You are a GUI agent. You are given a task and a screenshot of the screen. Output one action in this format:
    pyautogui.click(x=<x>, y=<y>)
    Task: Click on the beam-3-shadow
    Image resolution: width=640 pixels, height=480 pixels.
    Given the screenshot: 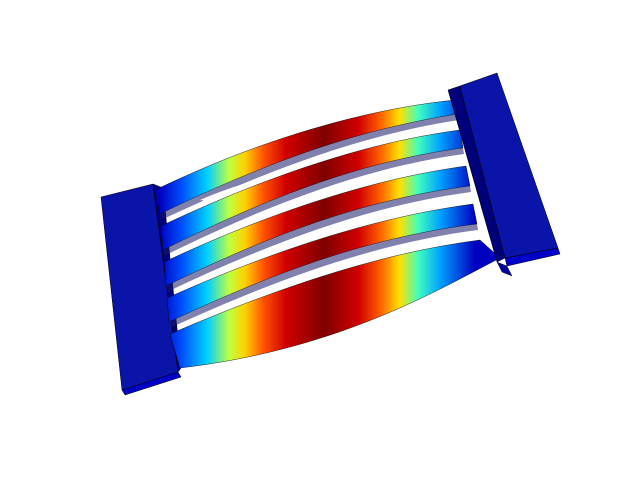 What is the action you would take?
    pyautogui.click(x=318, y=239)
    